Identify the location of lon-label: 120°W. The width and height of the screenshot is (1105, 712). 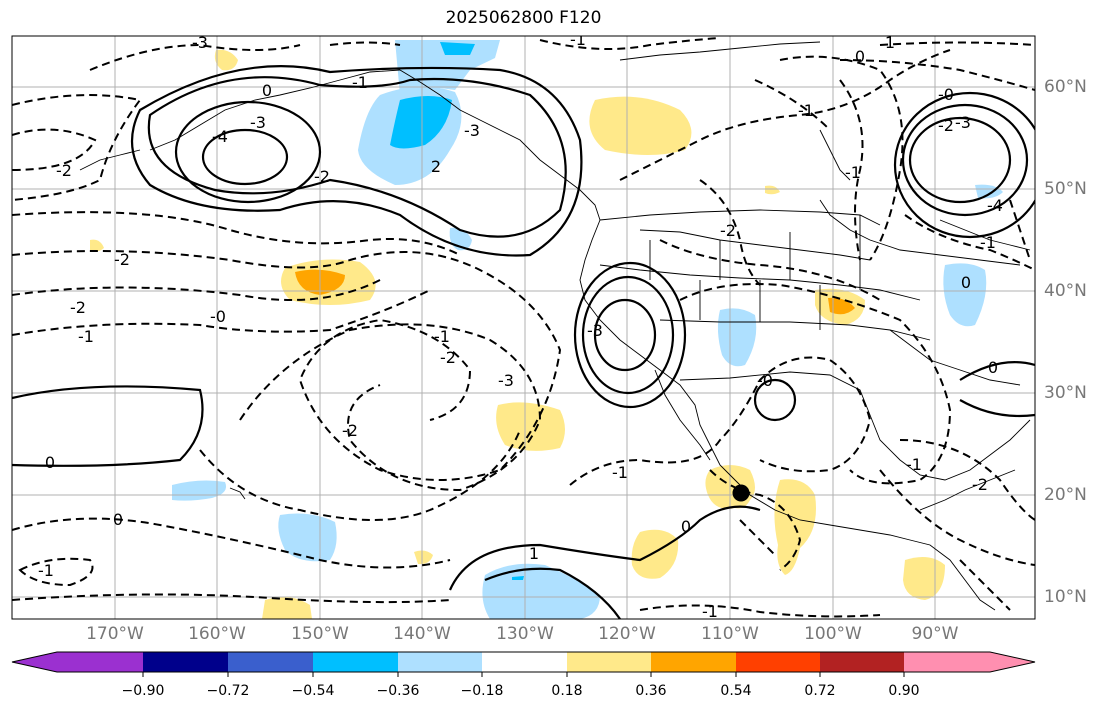
(627, 634).